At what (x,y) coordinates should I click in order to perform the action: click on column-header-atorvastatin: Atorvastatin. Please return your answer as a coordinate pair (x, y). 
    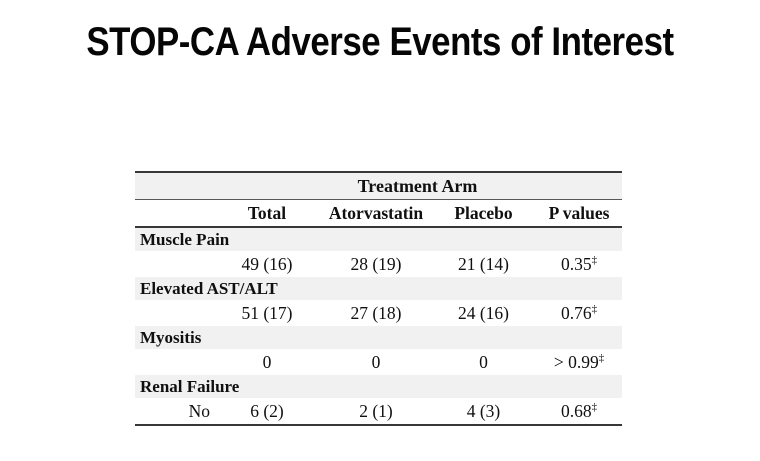
    Looking at the image, I should click on (376, 213).